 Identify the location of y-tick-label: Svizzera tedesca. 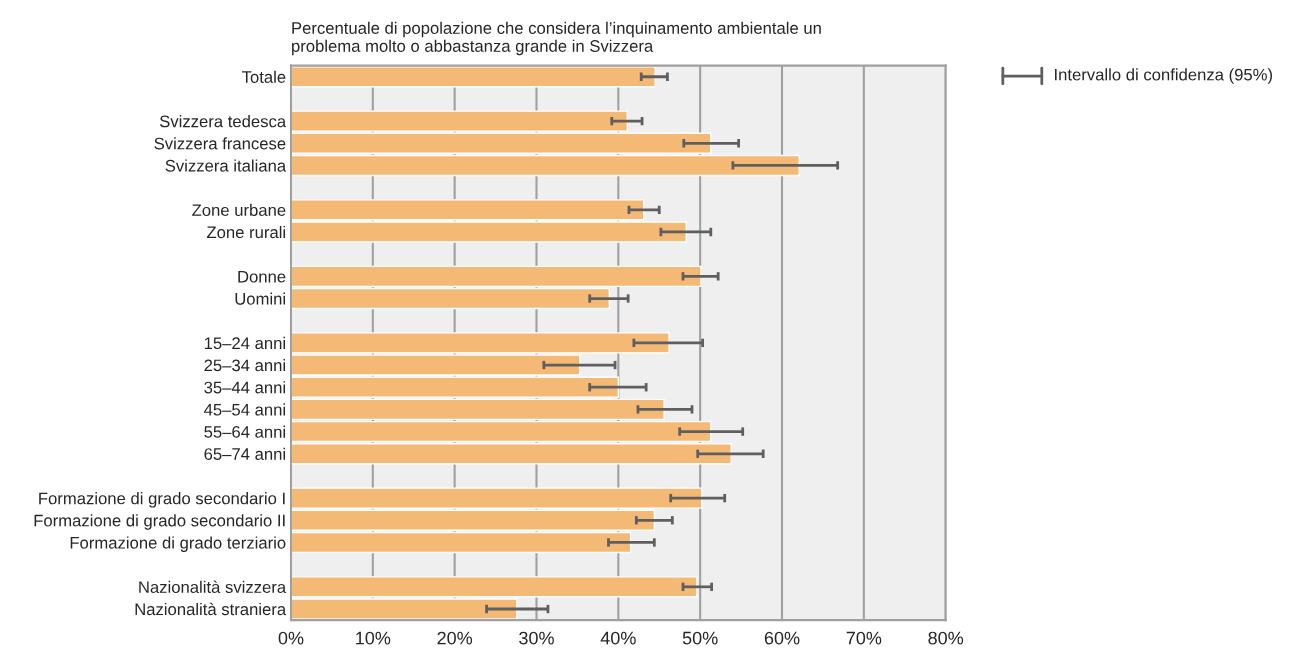
(223, 121).